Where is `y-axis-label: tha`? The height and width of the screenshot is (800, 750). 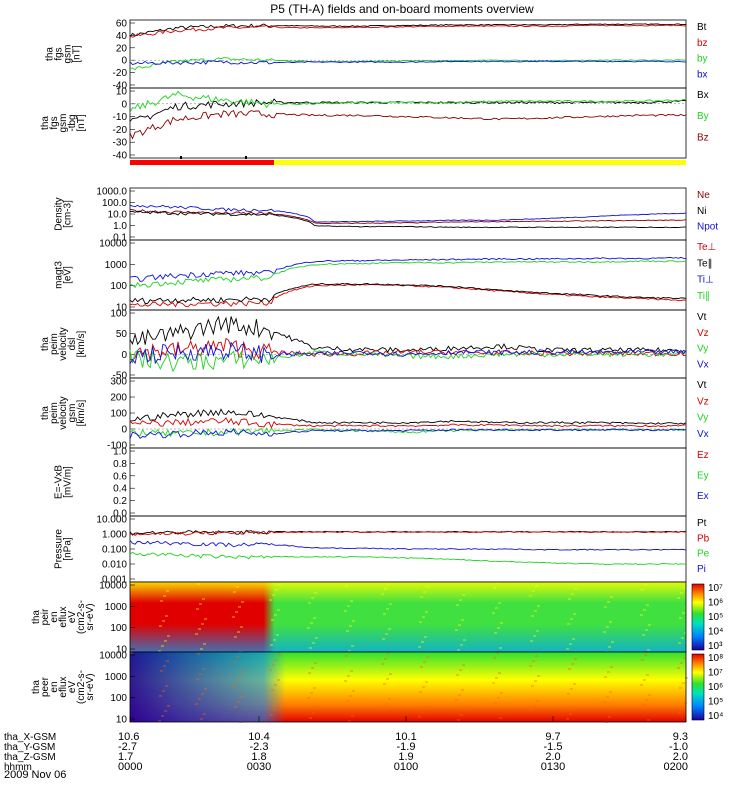
y-axis-label: tha is located at coordinates (45, 123).